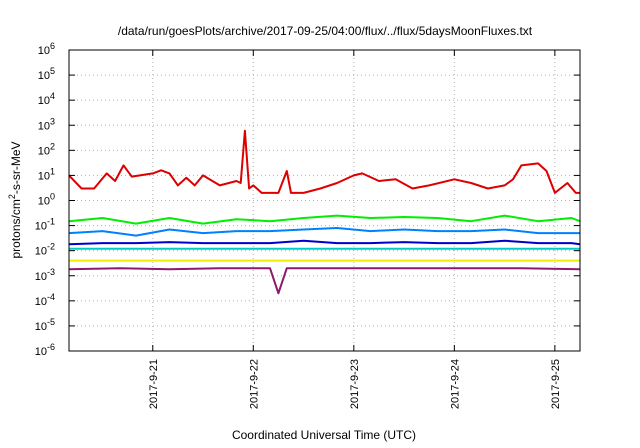  I want to click on y-tick-label: 10², so click(46, 149).